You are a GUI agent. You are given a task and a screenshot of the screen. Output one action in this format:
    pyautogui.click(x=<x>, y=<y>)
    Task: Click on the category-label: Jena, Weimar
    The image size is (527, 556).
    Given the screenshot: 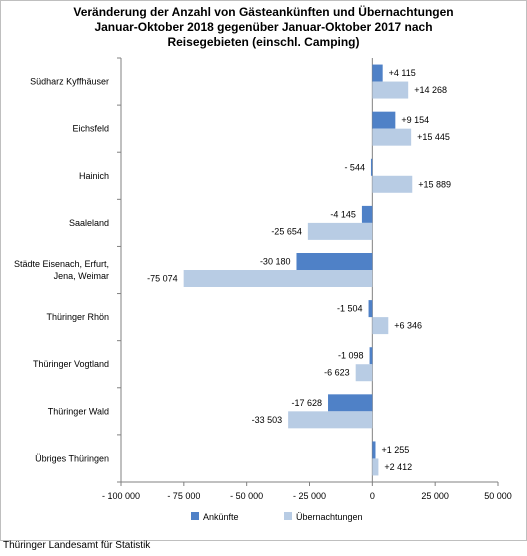 What is the action you would take?
    pyautogui.click(x=81, y=276)
    